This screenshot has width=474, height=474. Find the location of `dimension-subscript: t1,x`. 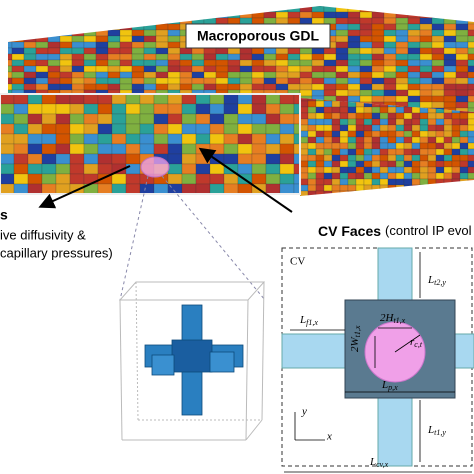

dimension-subscript: t1,x is located at coordinates (399, 320).